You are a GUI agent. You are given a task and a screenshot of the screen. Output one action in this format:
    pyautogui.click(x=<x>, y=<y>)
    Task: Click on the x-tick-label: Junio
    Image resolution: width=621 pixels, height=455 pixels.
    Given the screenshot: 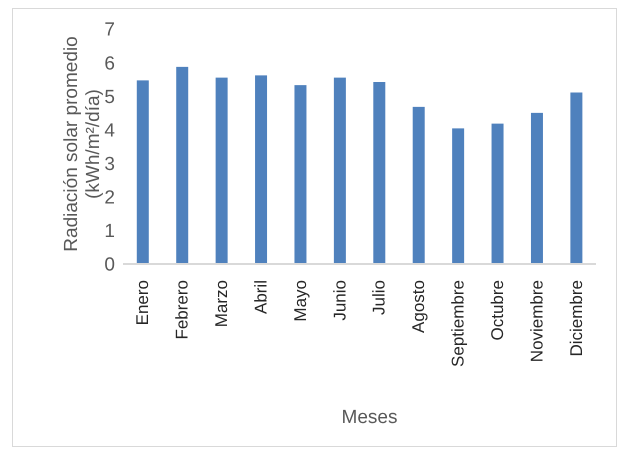 What is the action you would take?
    pyautogui.click(x=340, y=300)
    